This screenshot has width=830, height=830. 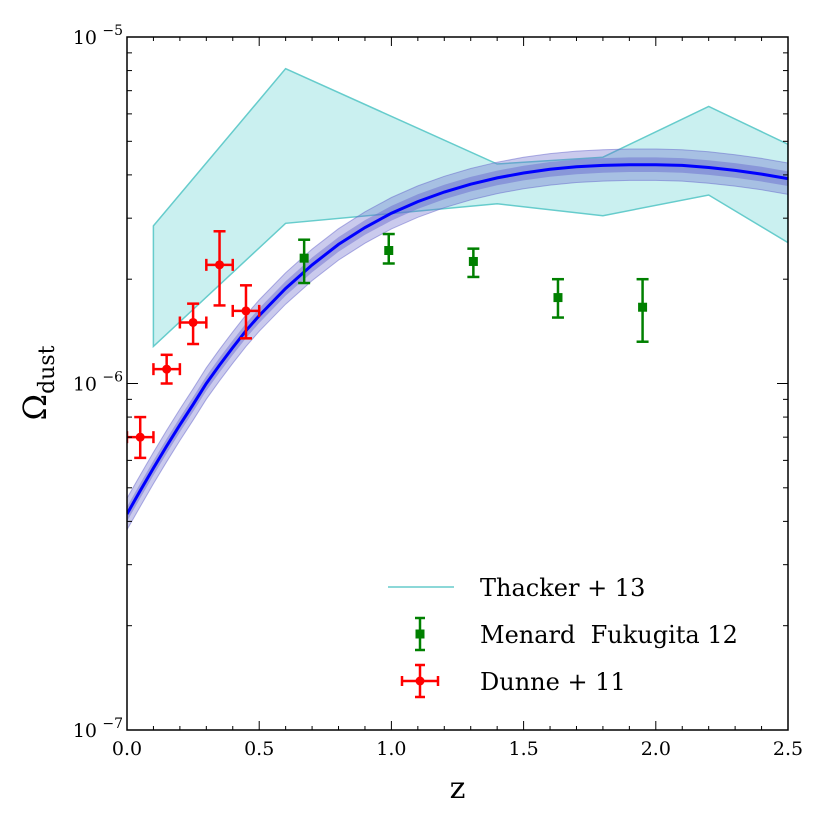 I want to click on legend-marker-square, so click(x=420, y=634).